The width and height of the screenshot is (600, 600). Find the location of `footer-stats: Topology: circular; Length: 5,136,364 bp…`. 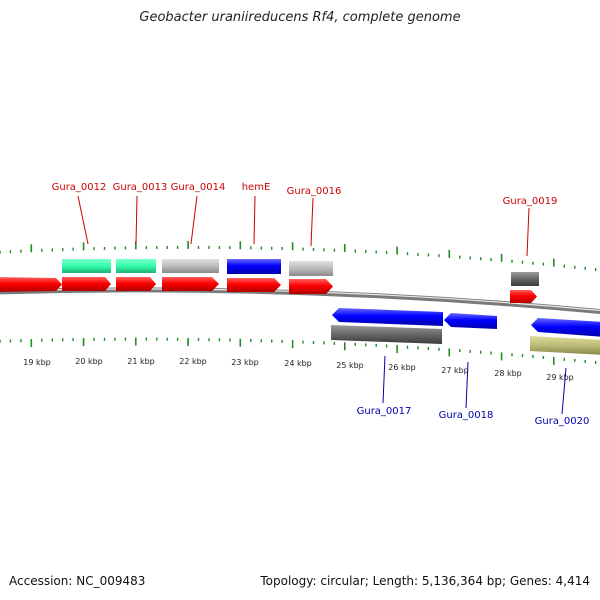

footer-stats: Topology: circular; Length: 5,136,364 bp… is located at coordinates (425, 581).